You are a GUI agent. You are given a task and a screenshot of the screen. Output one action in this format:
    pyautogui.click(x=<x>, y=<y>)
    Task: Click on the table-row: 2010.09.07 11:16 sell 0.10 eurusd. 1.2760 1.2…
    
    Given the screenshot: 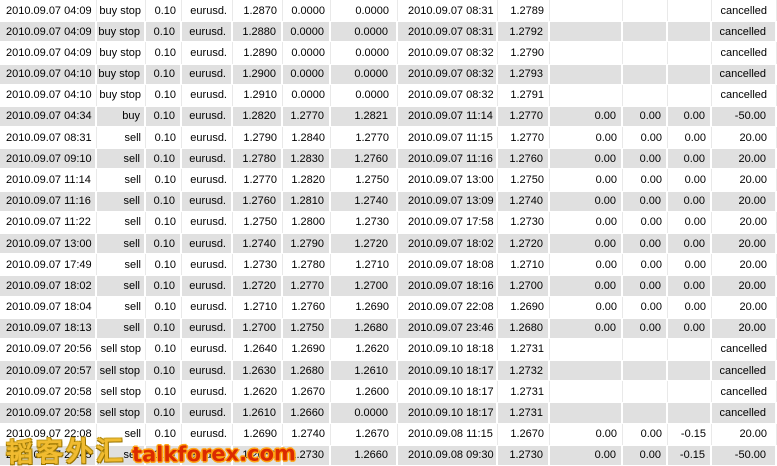 What is the action you would take?
    pyautogui.click(x=388, y=201)
    